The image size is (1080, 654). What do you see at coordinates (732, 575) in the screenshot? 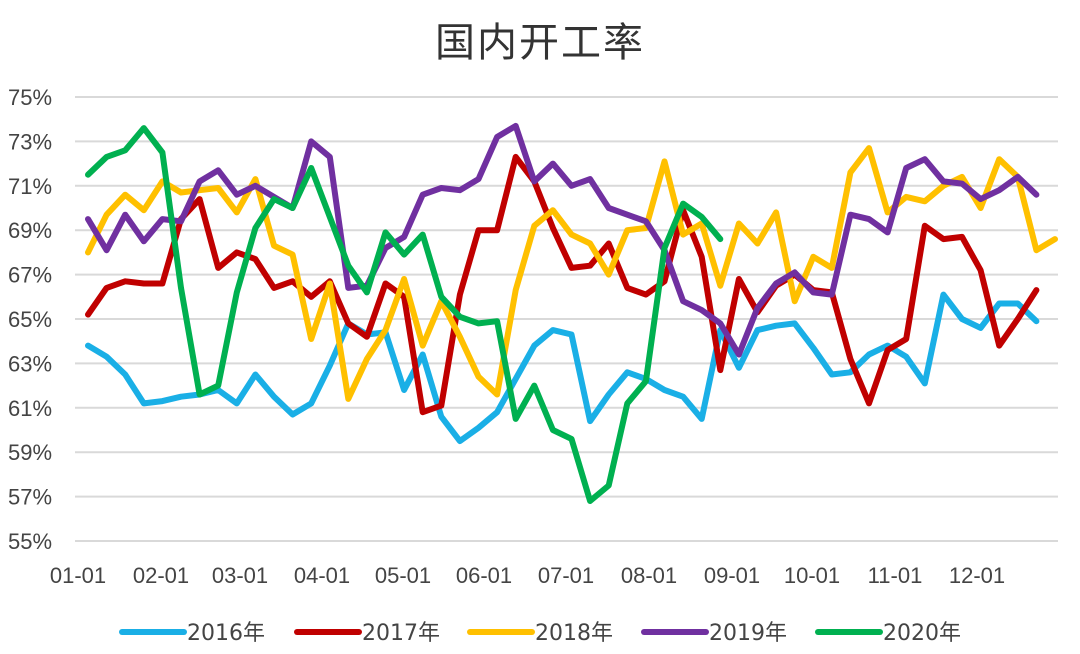
I see `x-tick-label: 09-01` at bounding box center [732, 575].